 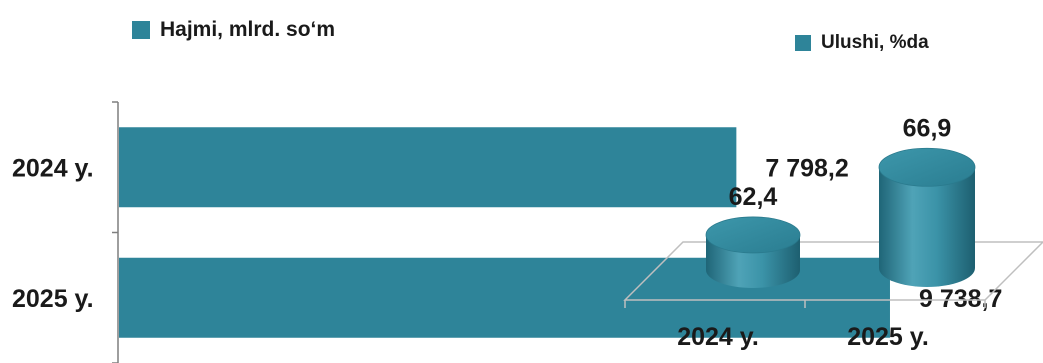 What do you see at coordinates (753, 197) in the screenshot?
I see `data-label: 62,4` at bounding box center [753, 197].